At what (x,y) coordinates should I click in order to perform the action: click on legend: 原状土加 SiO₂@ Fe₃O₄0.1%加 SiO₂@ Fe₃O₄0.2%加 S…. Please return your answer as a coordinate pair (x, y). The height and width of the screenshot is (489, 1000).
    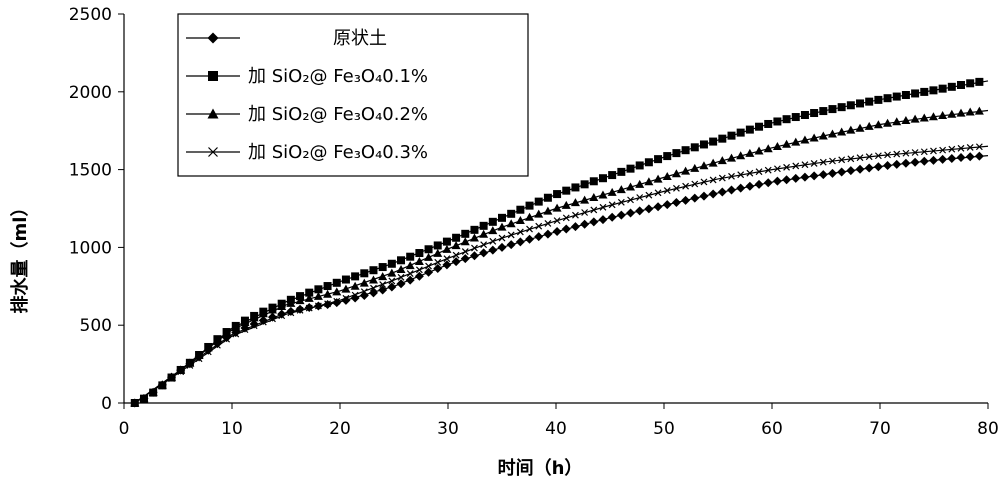
    Looking at the image, I should click on (353, 95).